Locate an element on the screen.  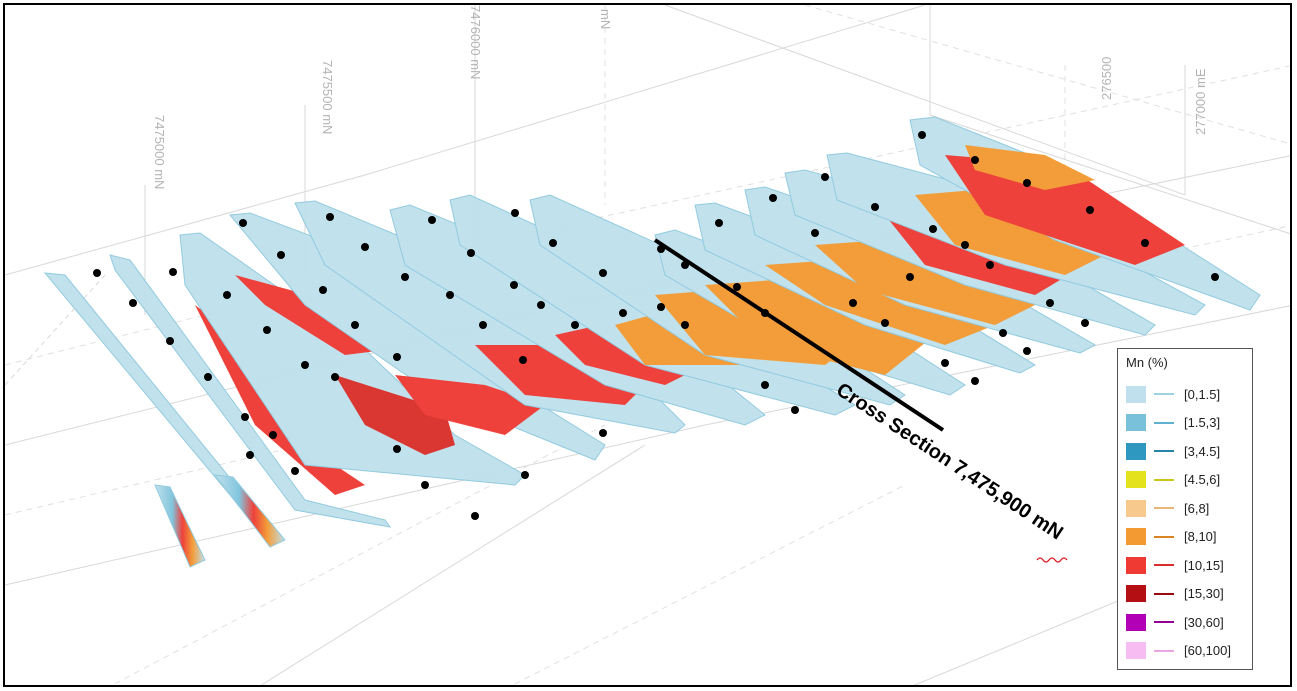
cross-section-label: Cross Section 7,475,900 mN is located at coordinates (949, 462).